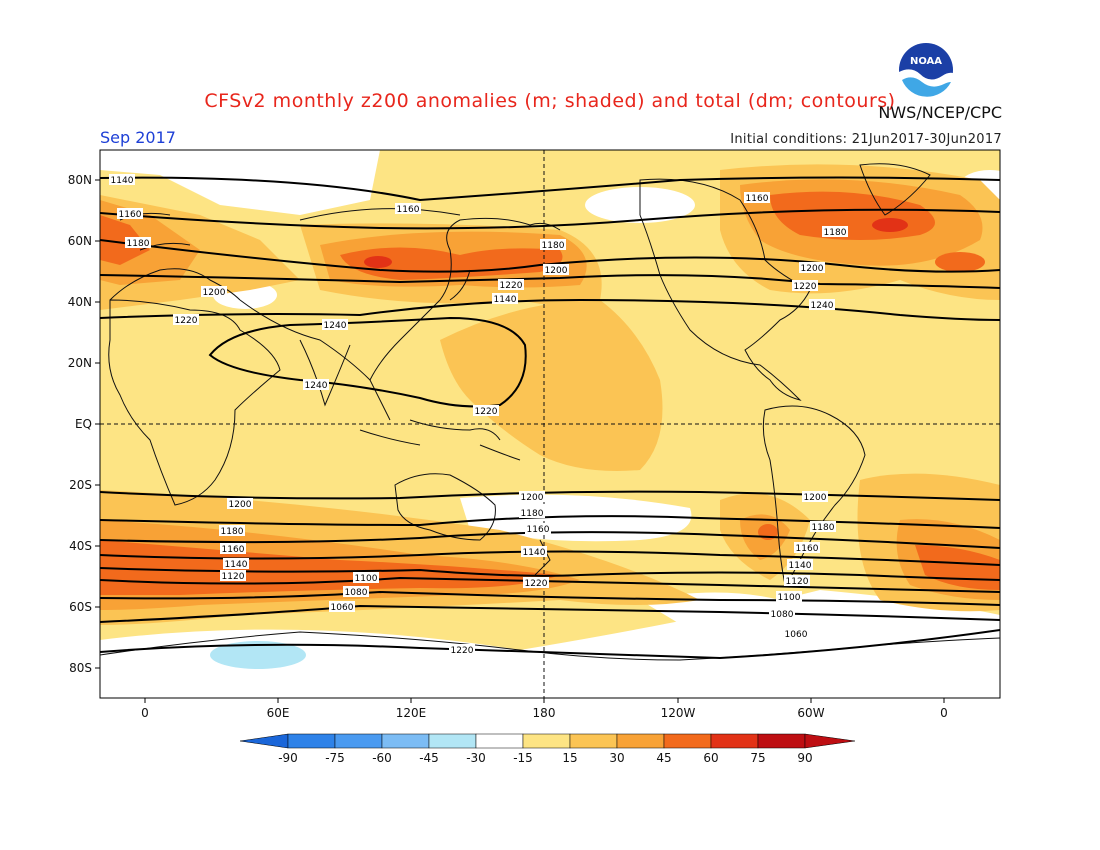 Image resolution: width=1100 pixels, height=850 pixels. Describe the element at coordinates (80, 485) in the screenshot. I see `lat-tick-label: 20S` at that location.